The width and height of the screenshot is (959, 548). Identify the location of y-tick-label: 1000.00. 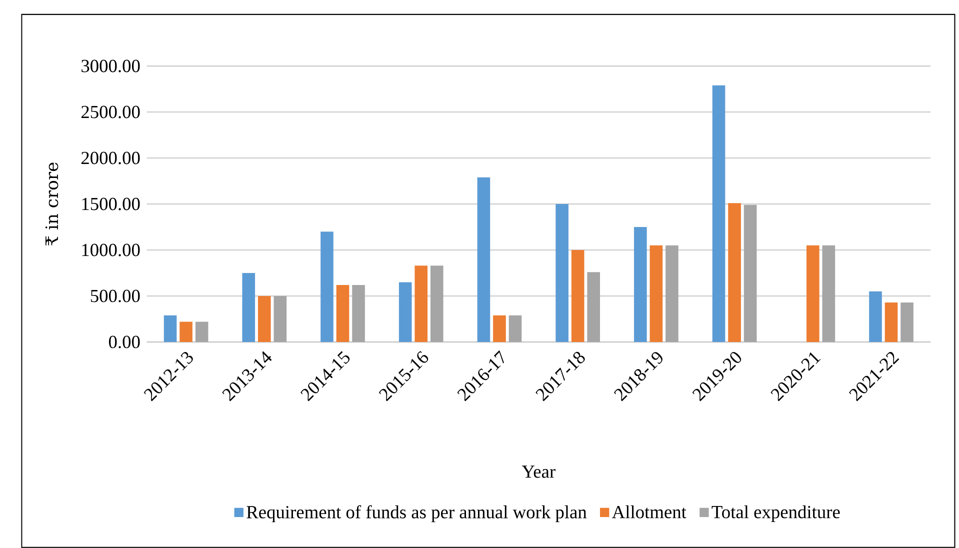
(111, 250).